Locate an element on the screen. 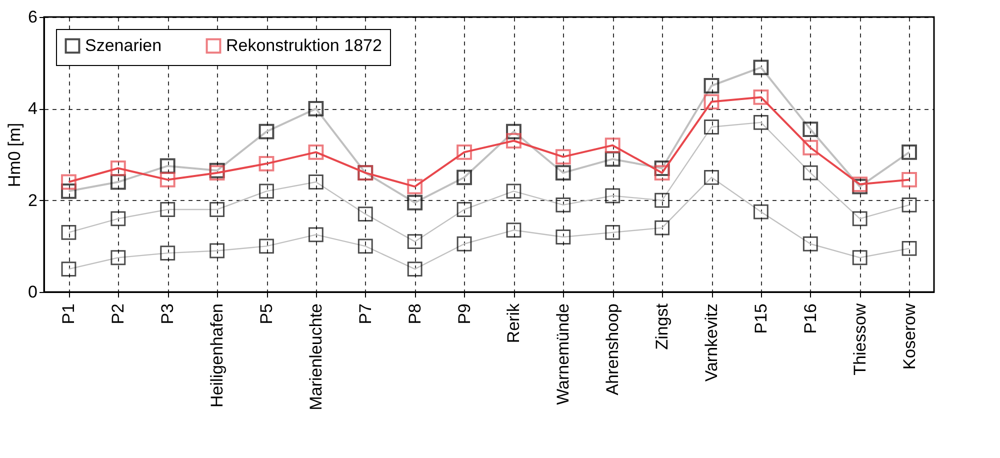 Image resolution: width=1000 pixels, height=458 pixels. x-tick-label: Thiessow is located at coordinates (860, 339).